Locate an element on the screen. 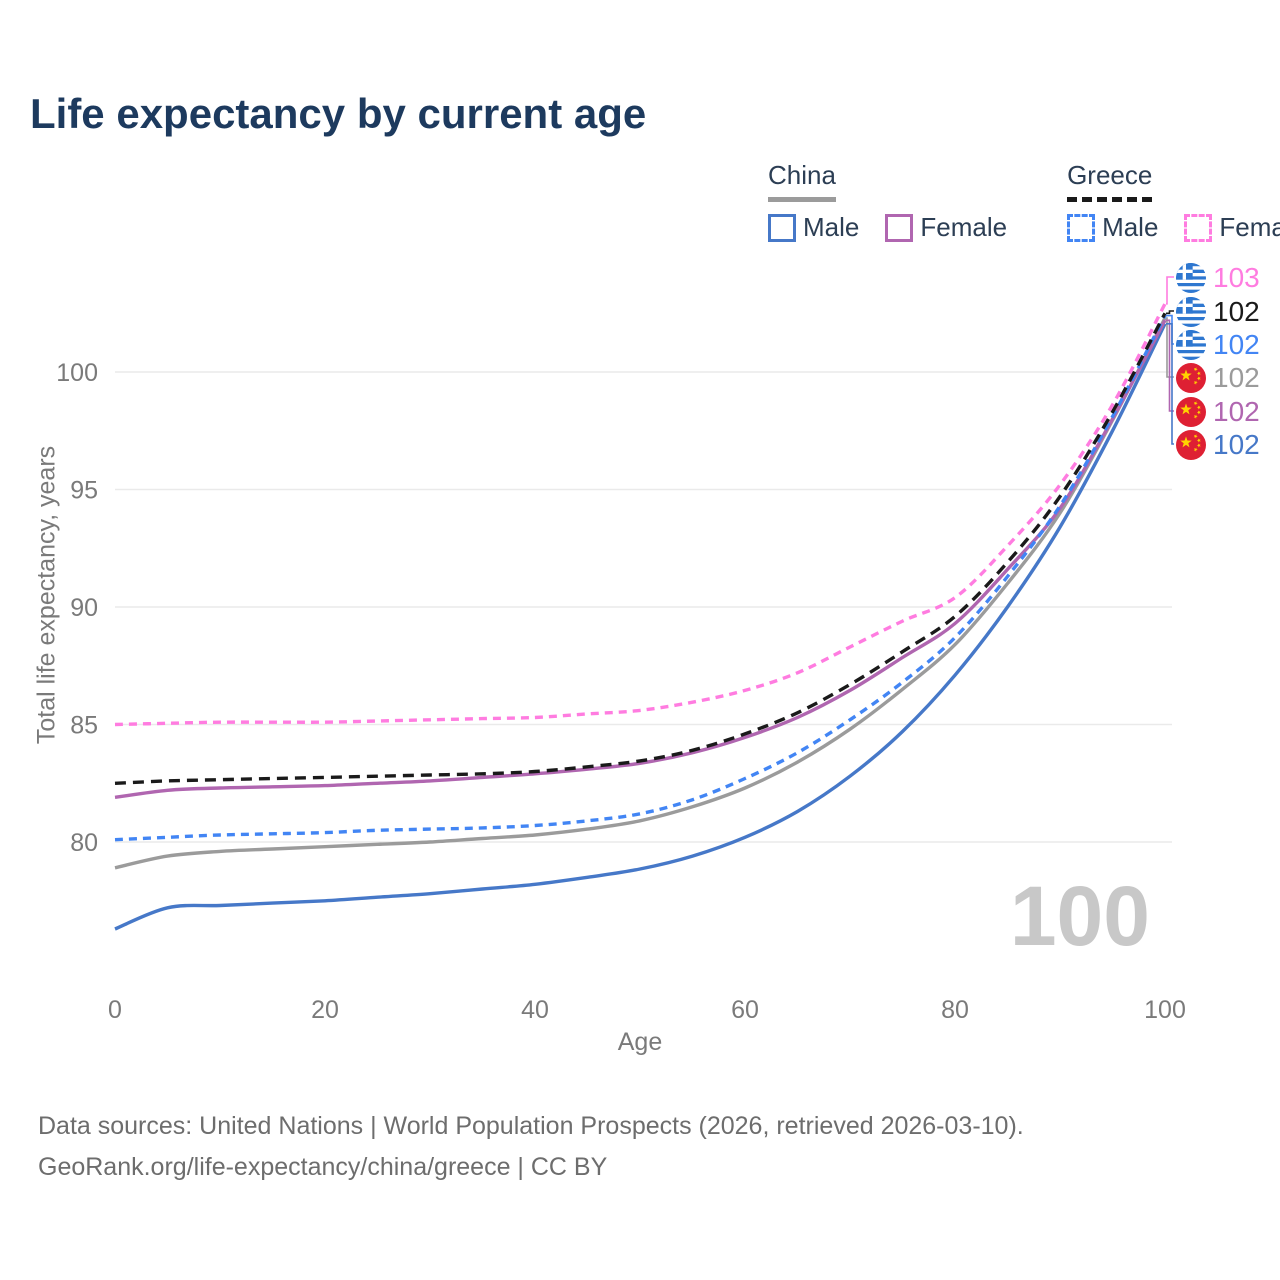  legend-item-greece-female: Female is located at coordinates (1232, 227).